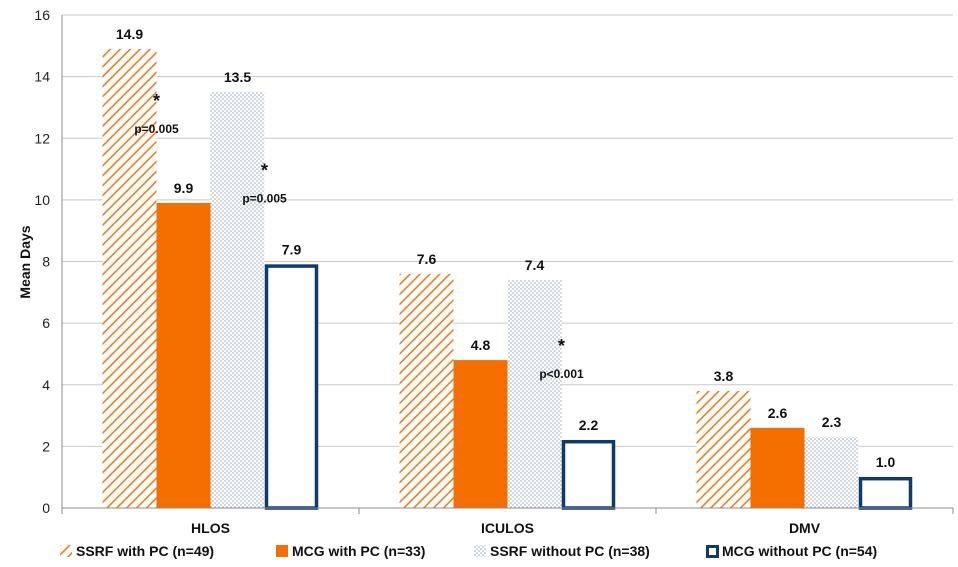 The width and height of the screenshot is (958, 567). I want to click on bar-hatch-iculos, so click(426, 390).